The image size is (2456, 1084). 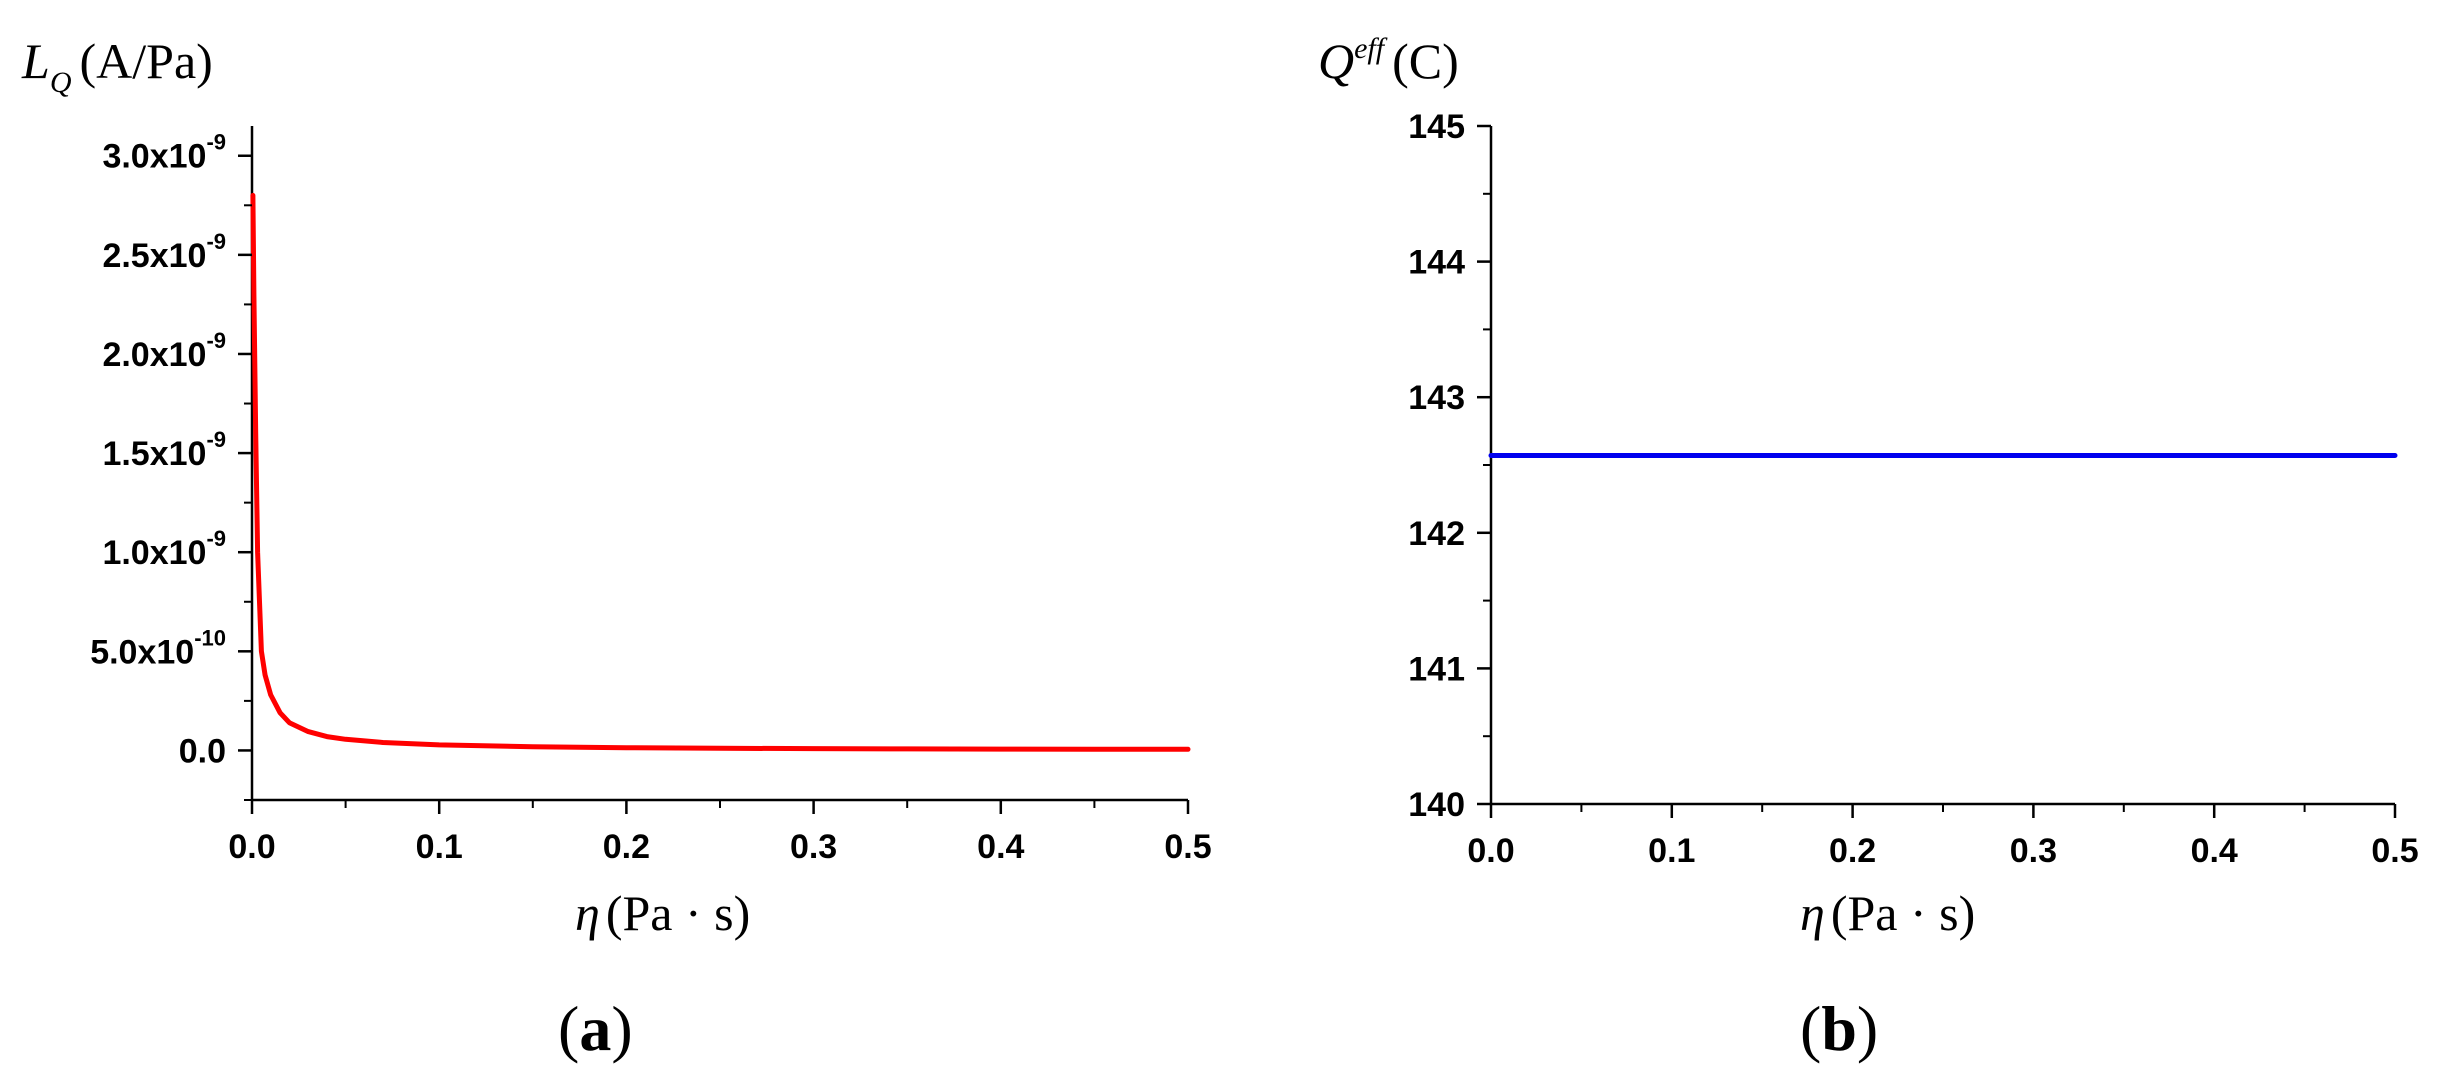 I want to click on panel-a-y-tick-label: 2.0x10⁻⁹, so click(x=164, y=351).